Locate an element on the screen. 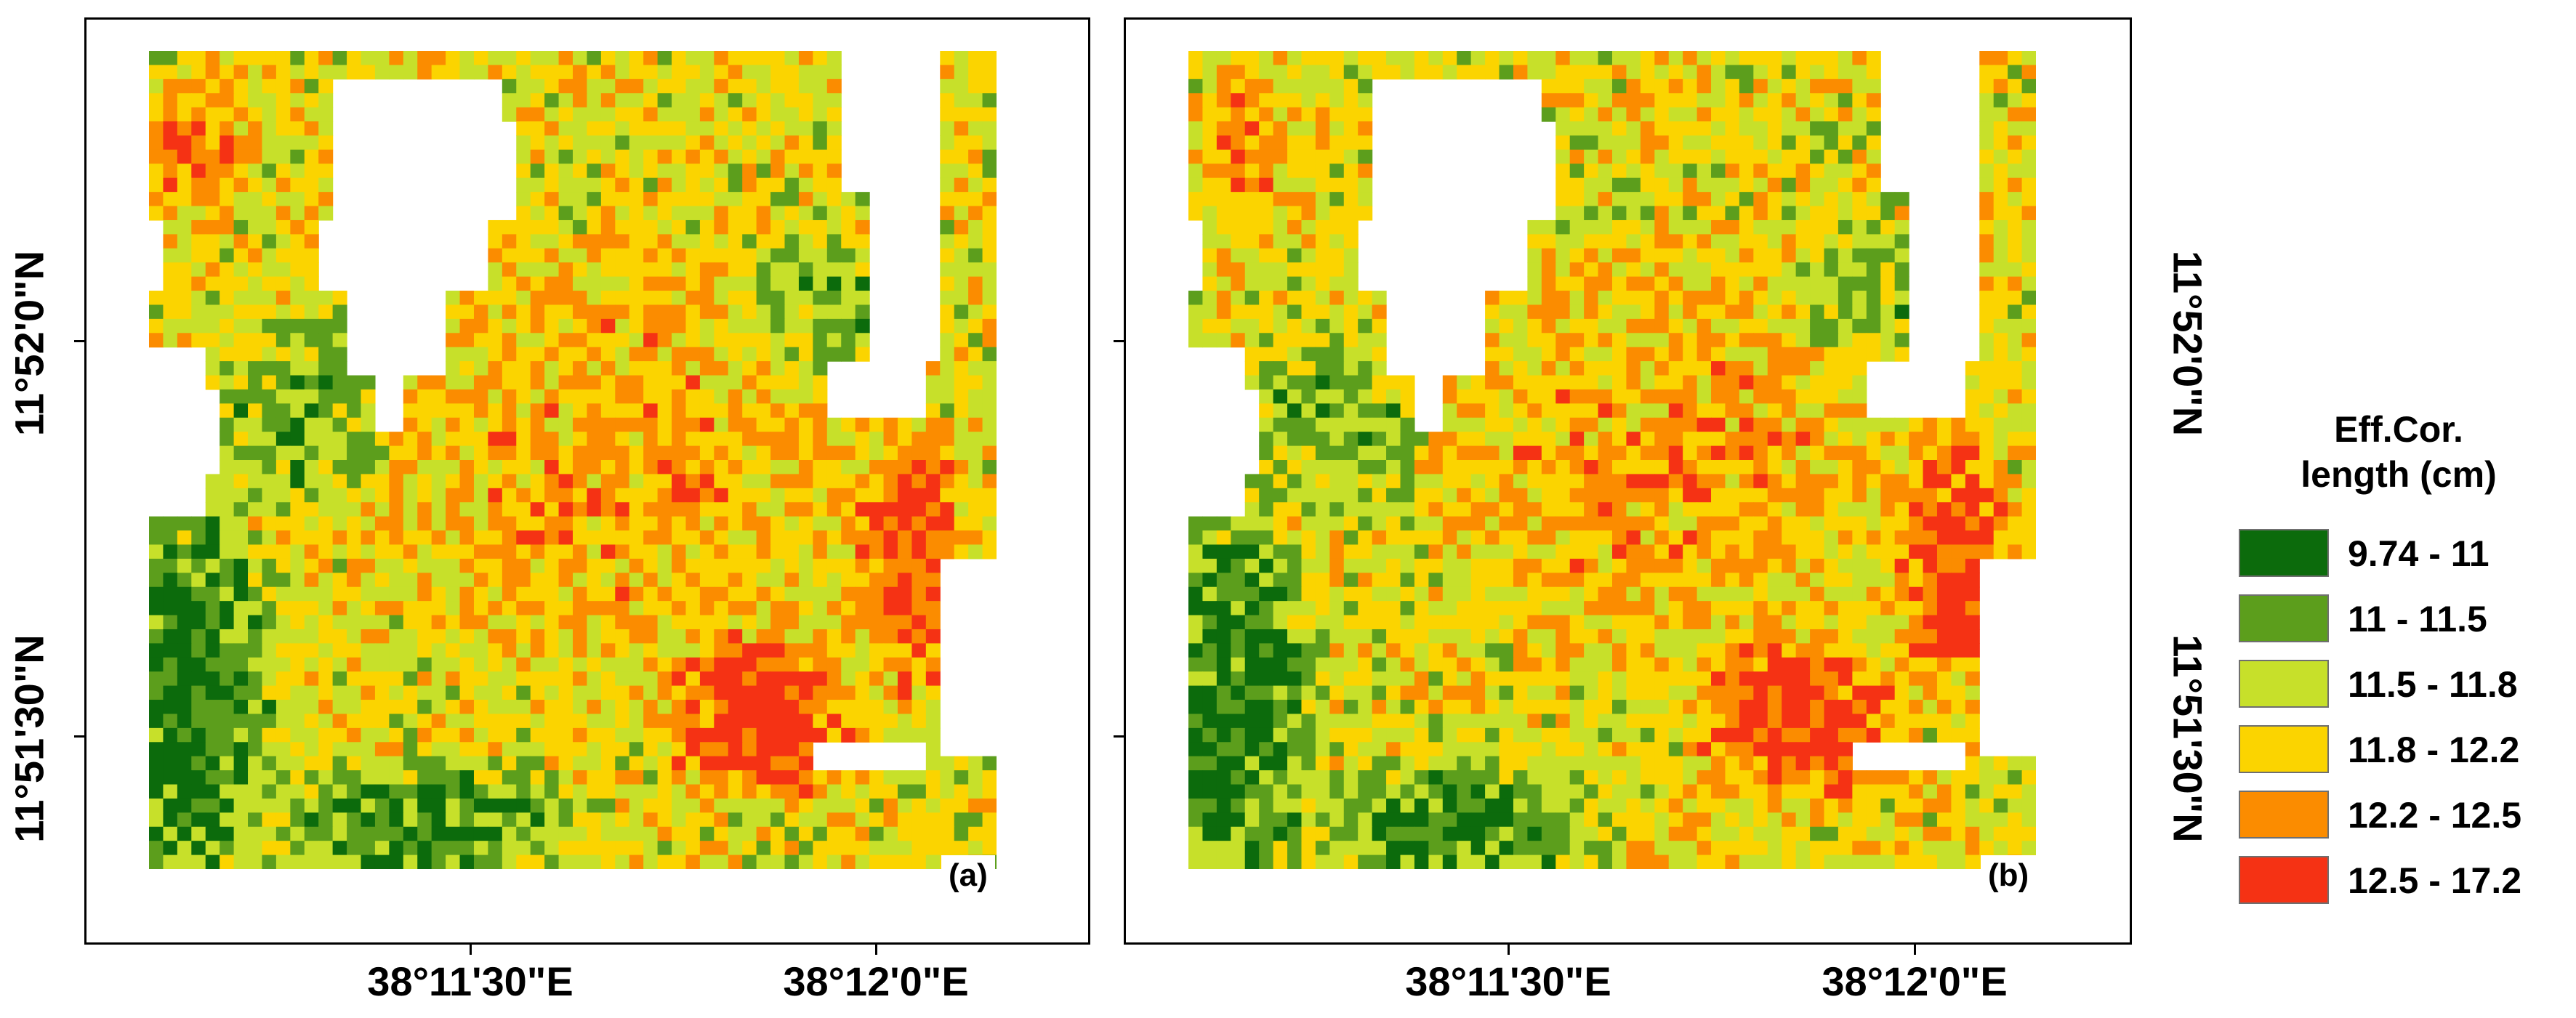 The image size is (2576, 1018). legend-title-line-2: length (cm) is located at coordinates (2399, 474).